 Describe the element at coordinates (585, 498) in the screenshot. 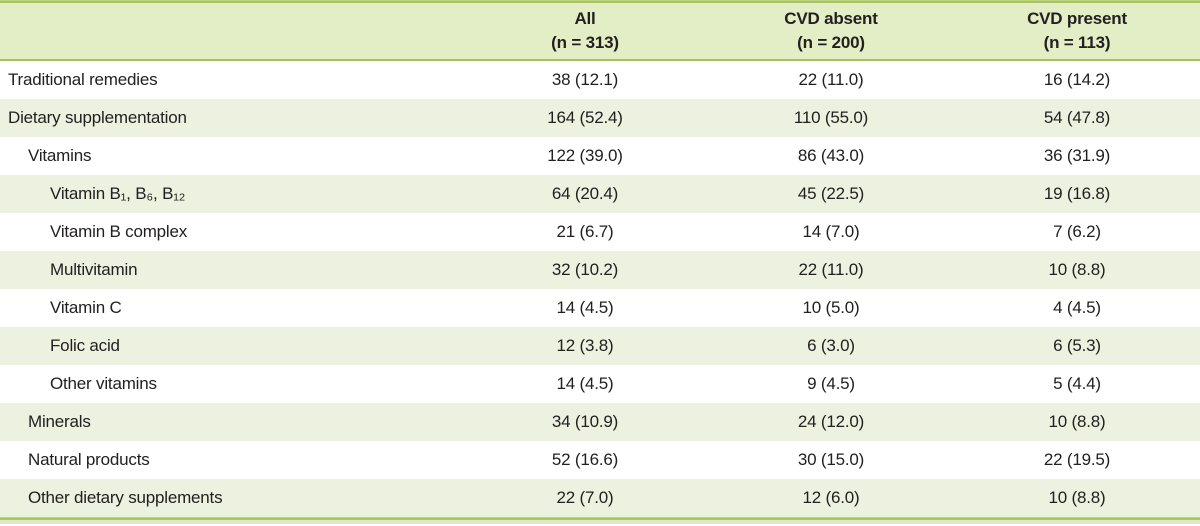

I see `cell-all: 22 (7.0)` at that location.